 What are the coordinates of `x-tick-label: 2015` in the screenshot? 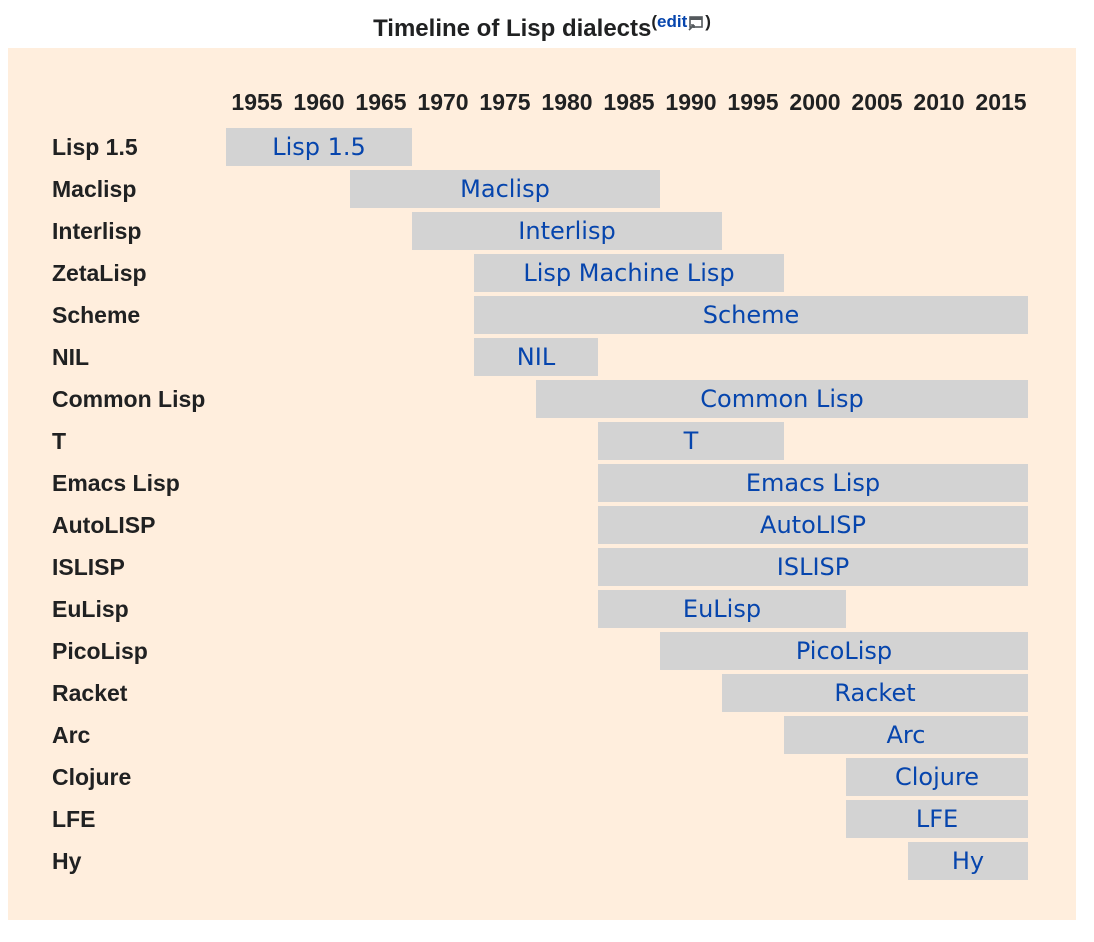 It's located at (1001, 102).